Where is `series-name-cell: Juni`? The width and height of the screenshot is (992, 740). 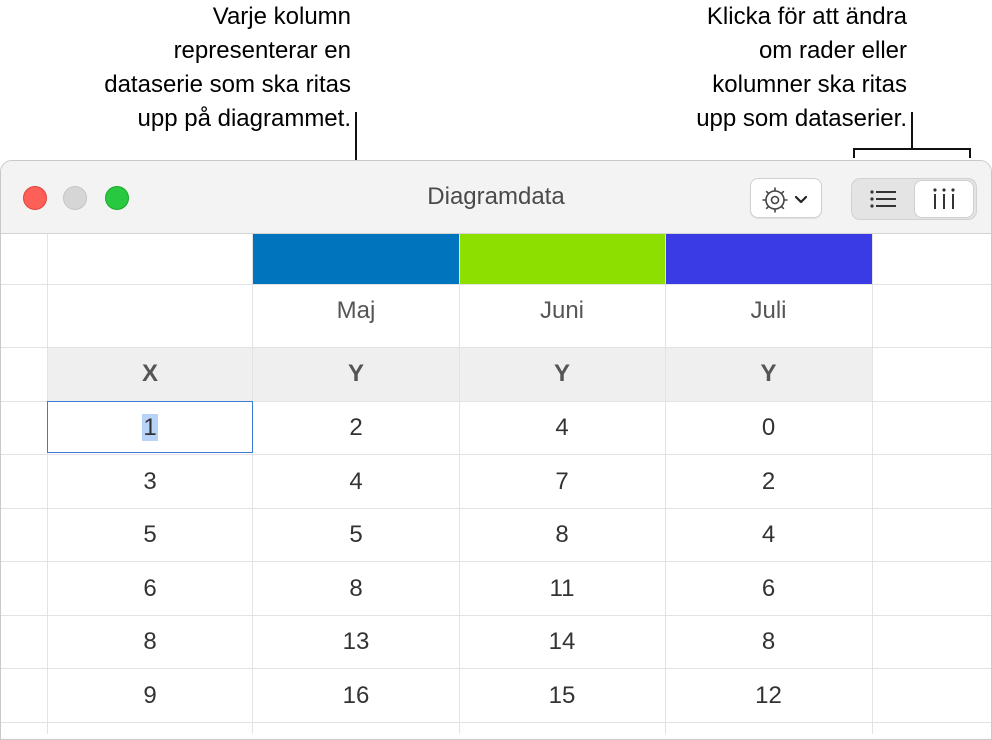
series-name-cell: Juni is located at coordinates (562, 310).